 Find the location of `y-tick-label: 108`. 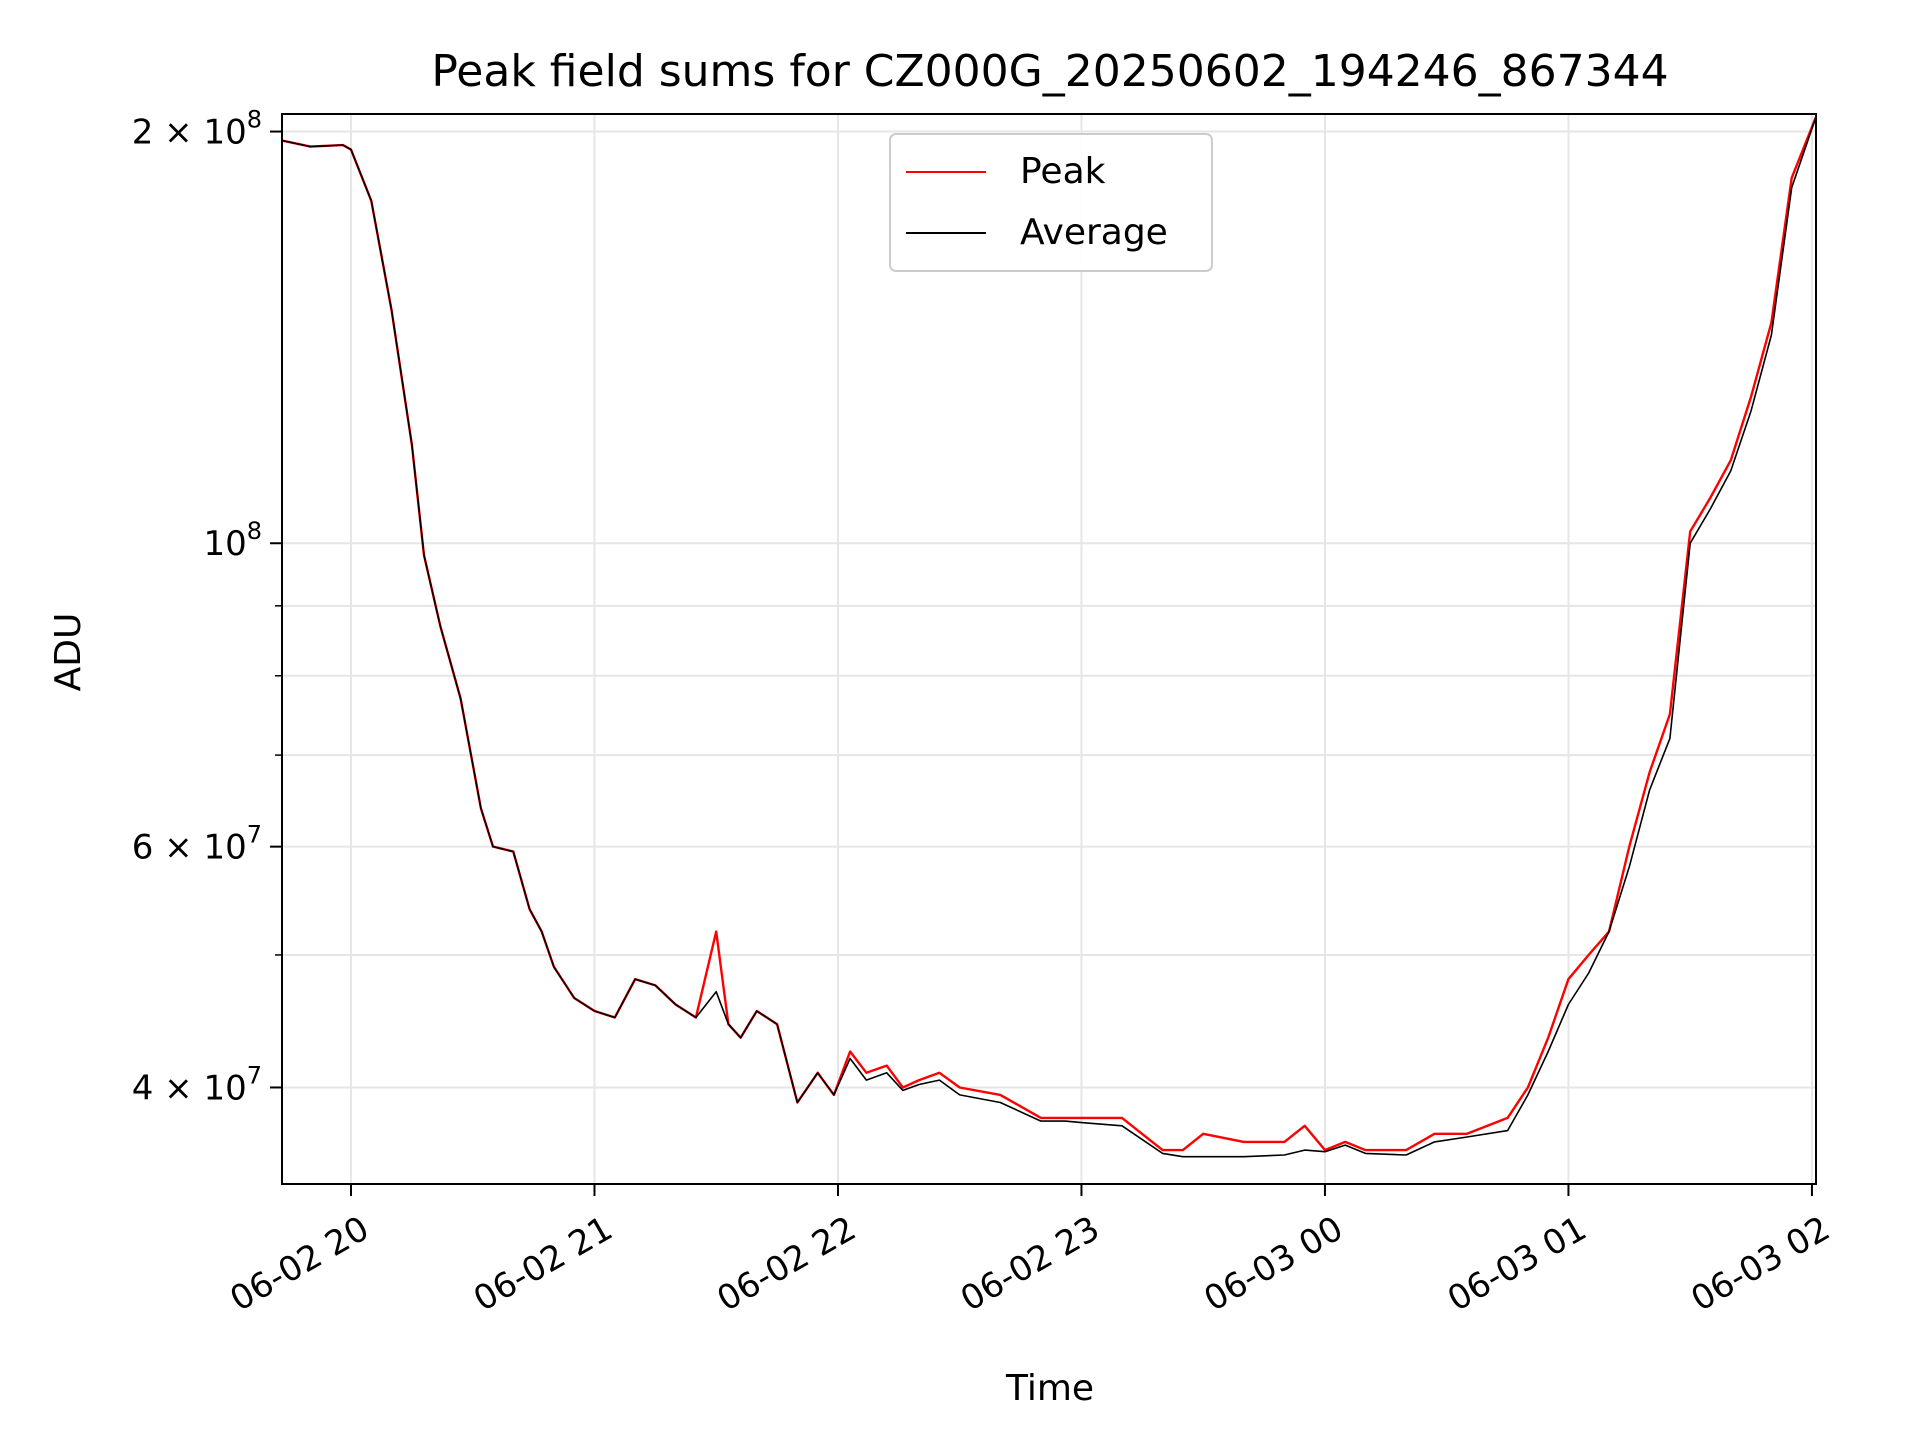

y-tick-label: 108 is located at coordinates (232, 540).